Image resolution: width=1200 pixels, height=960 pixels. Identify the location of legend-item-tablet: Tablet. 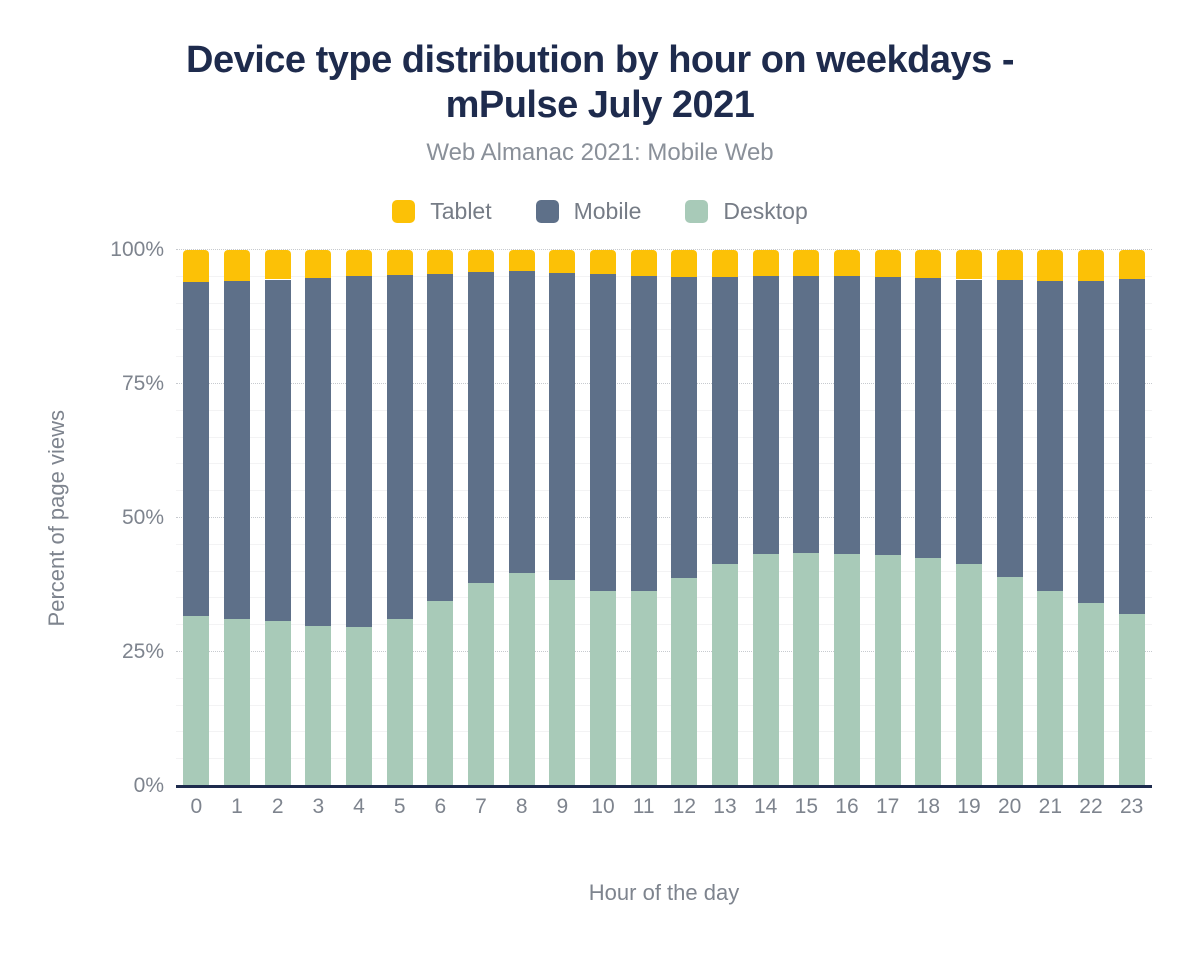
(442, 211).